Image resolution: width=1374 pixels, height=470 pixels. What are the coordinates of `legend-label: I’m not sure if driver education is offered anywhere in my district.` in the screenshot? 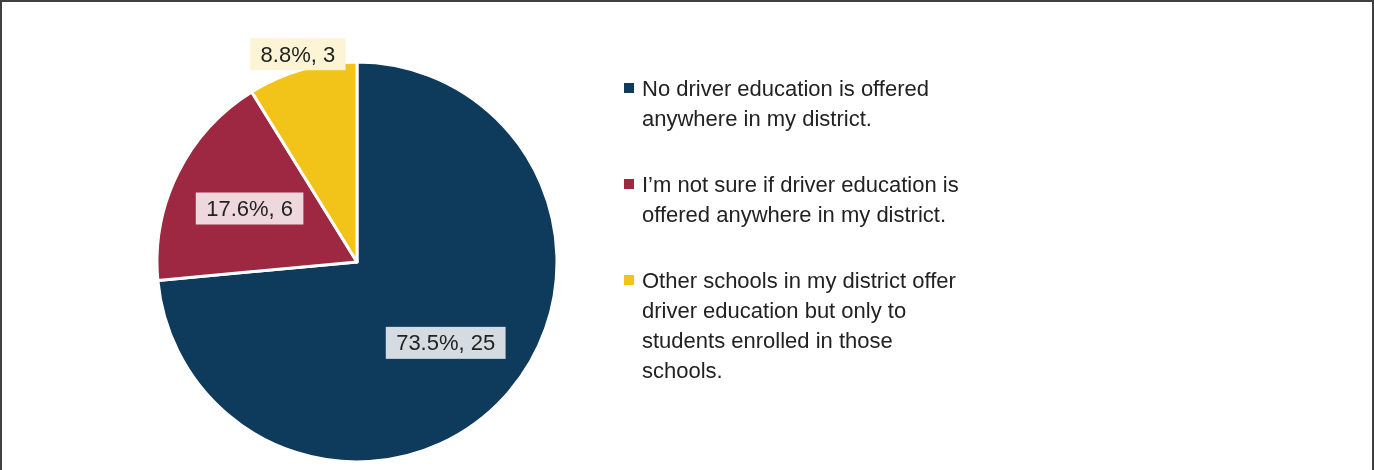 It's located at (800, 199).